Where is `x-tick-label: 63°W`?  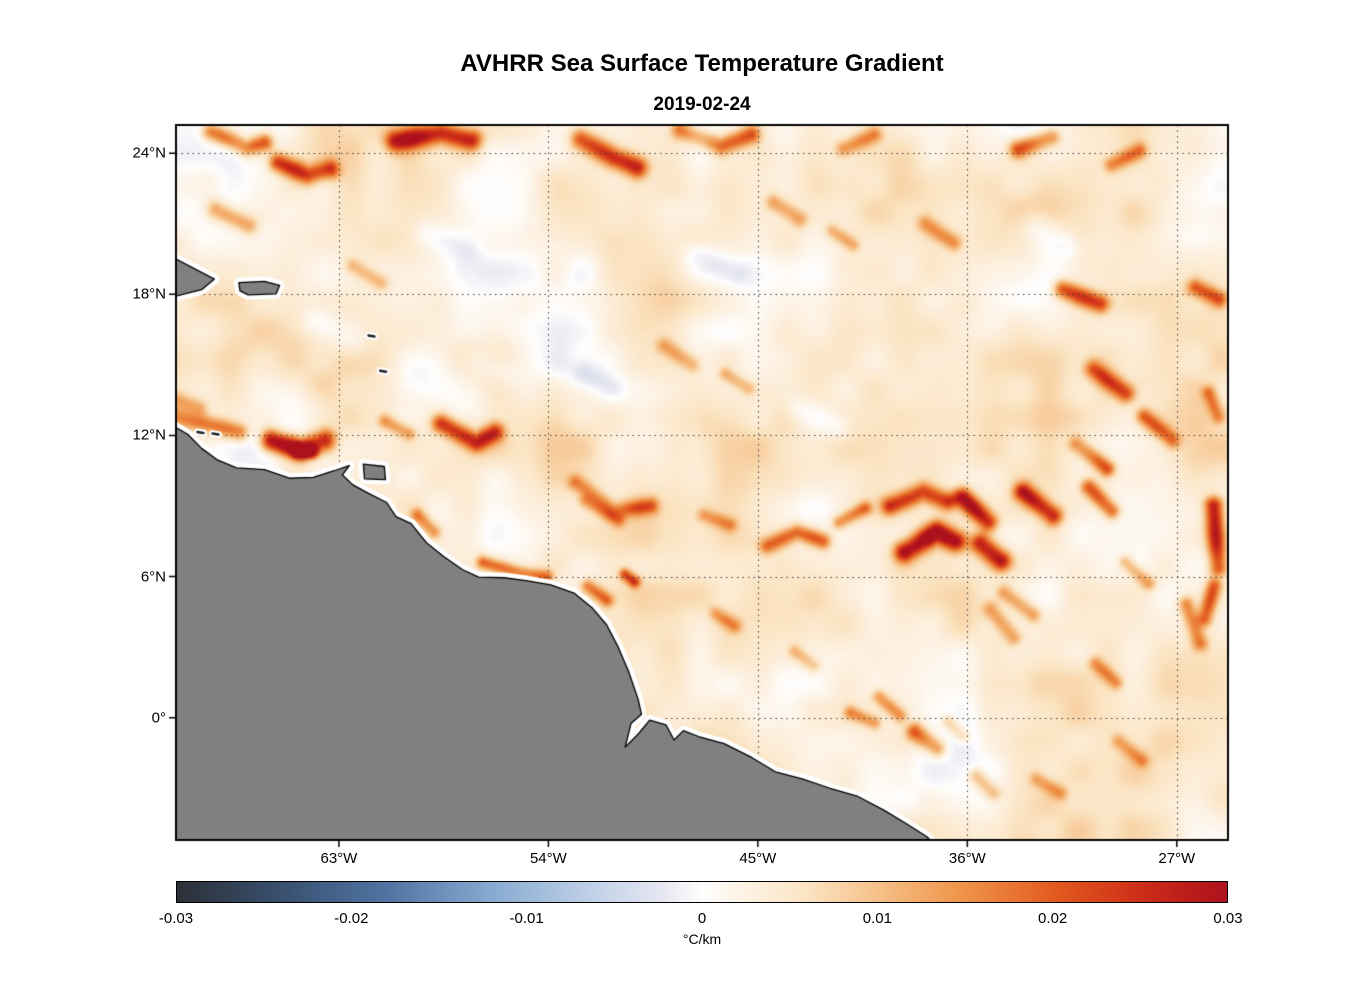
x-tick-label: 63°W is located at coordinates (339, 858).